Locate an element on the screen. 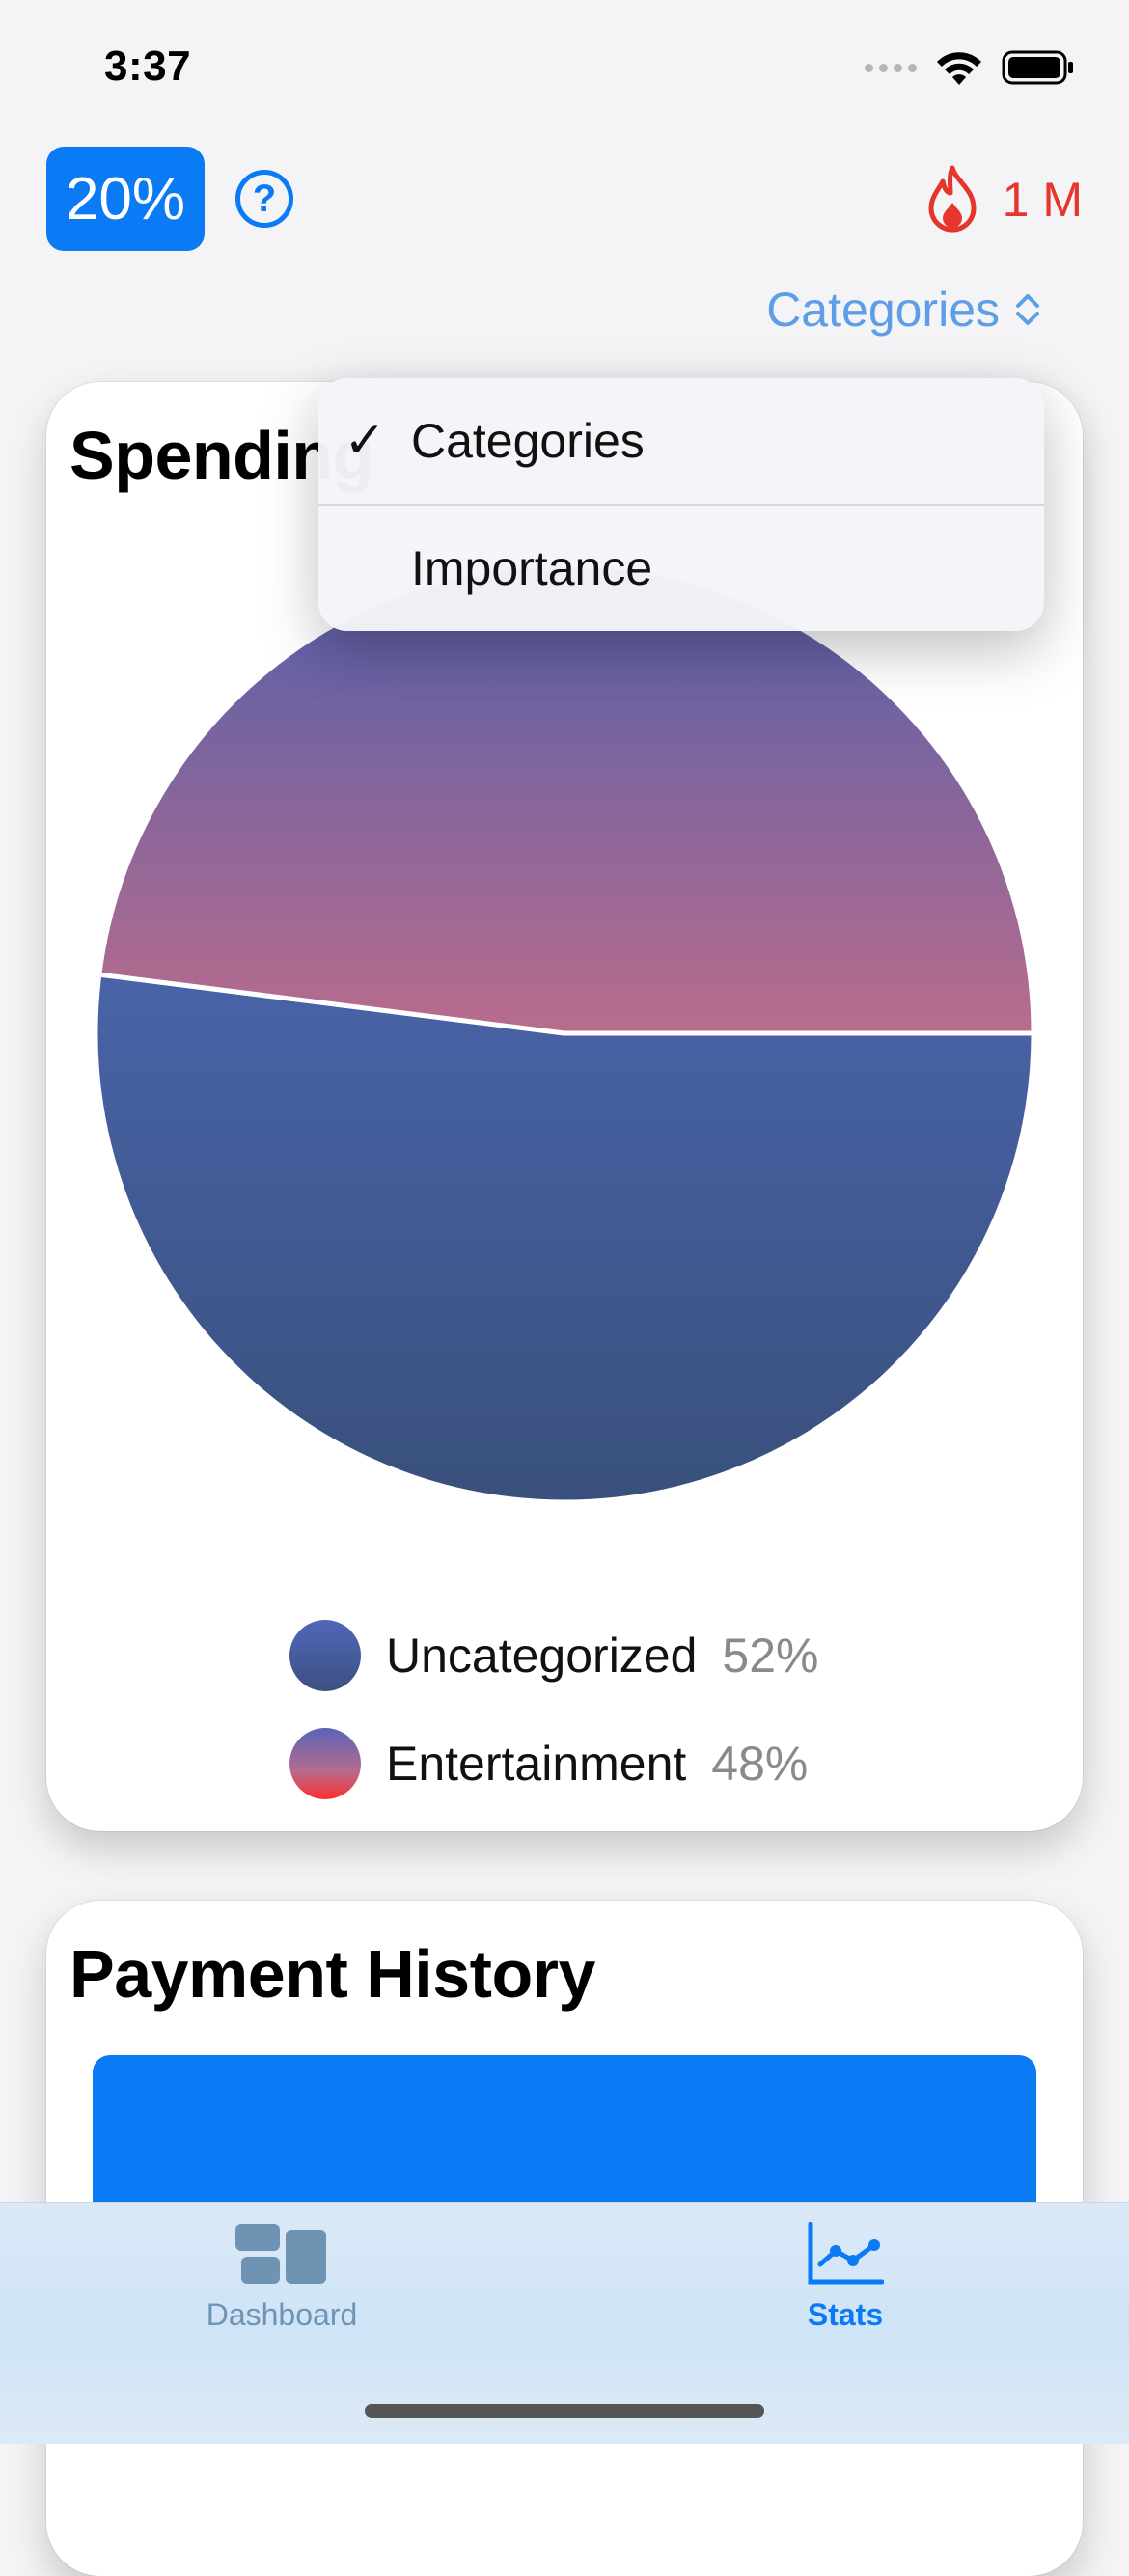 The height and width of the screenshot is (2576, 1129). legend-item: Entertainment 48% is located at coordinates (554, 1764).